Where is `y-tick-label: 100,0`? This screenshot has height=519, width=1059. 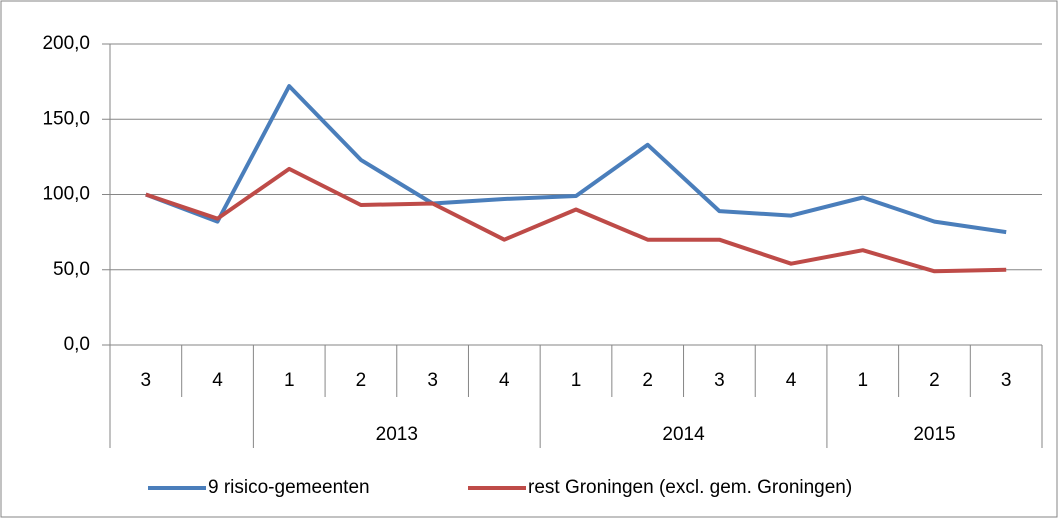
y-tick-label: 100,0 is located at coordinates (66, 194).